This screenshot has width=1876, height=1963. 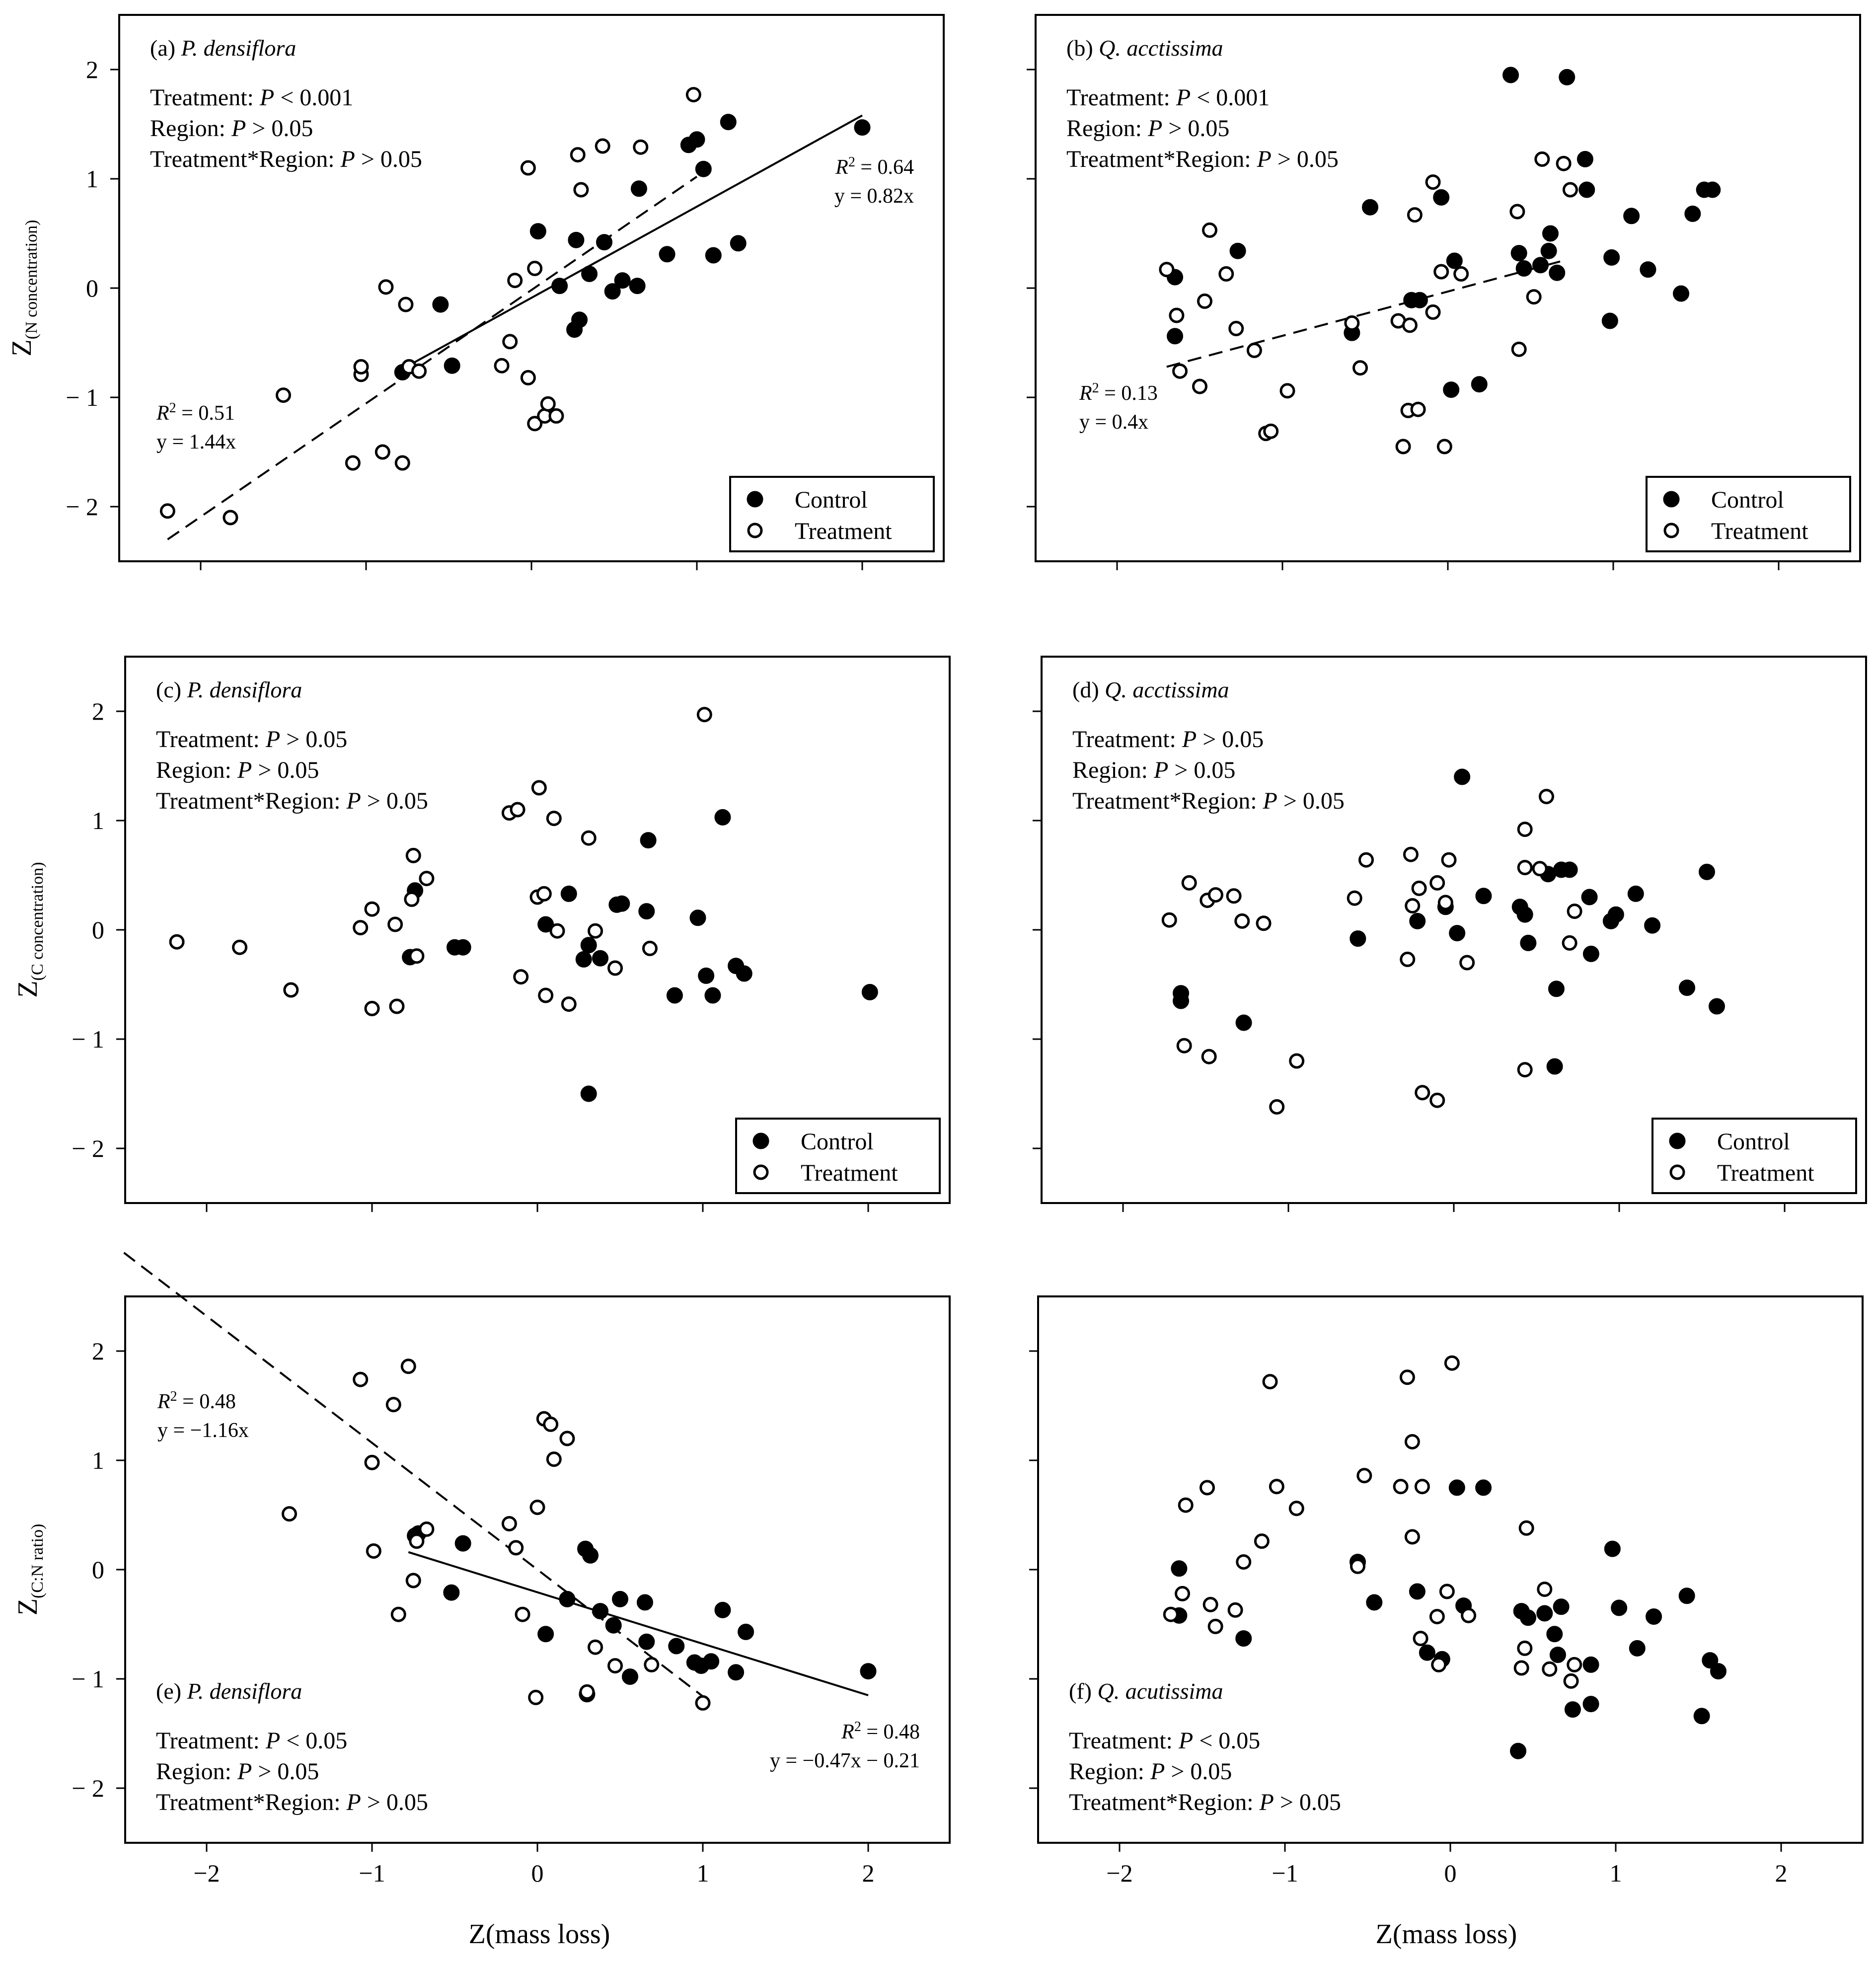 I want to click on fit-r2-superscript: 2, so click(x=1095, y=388).